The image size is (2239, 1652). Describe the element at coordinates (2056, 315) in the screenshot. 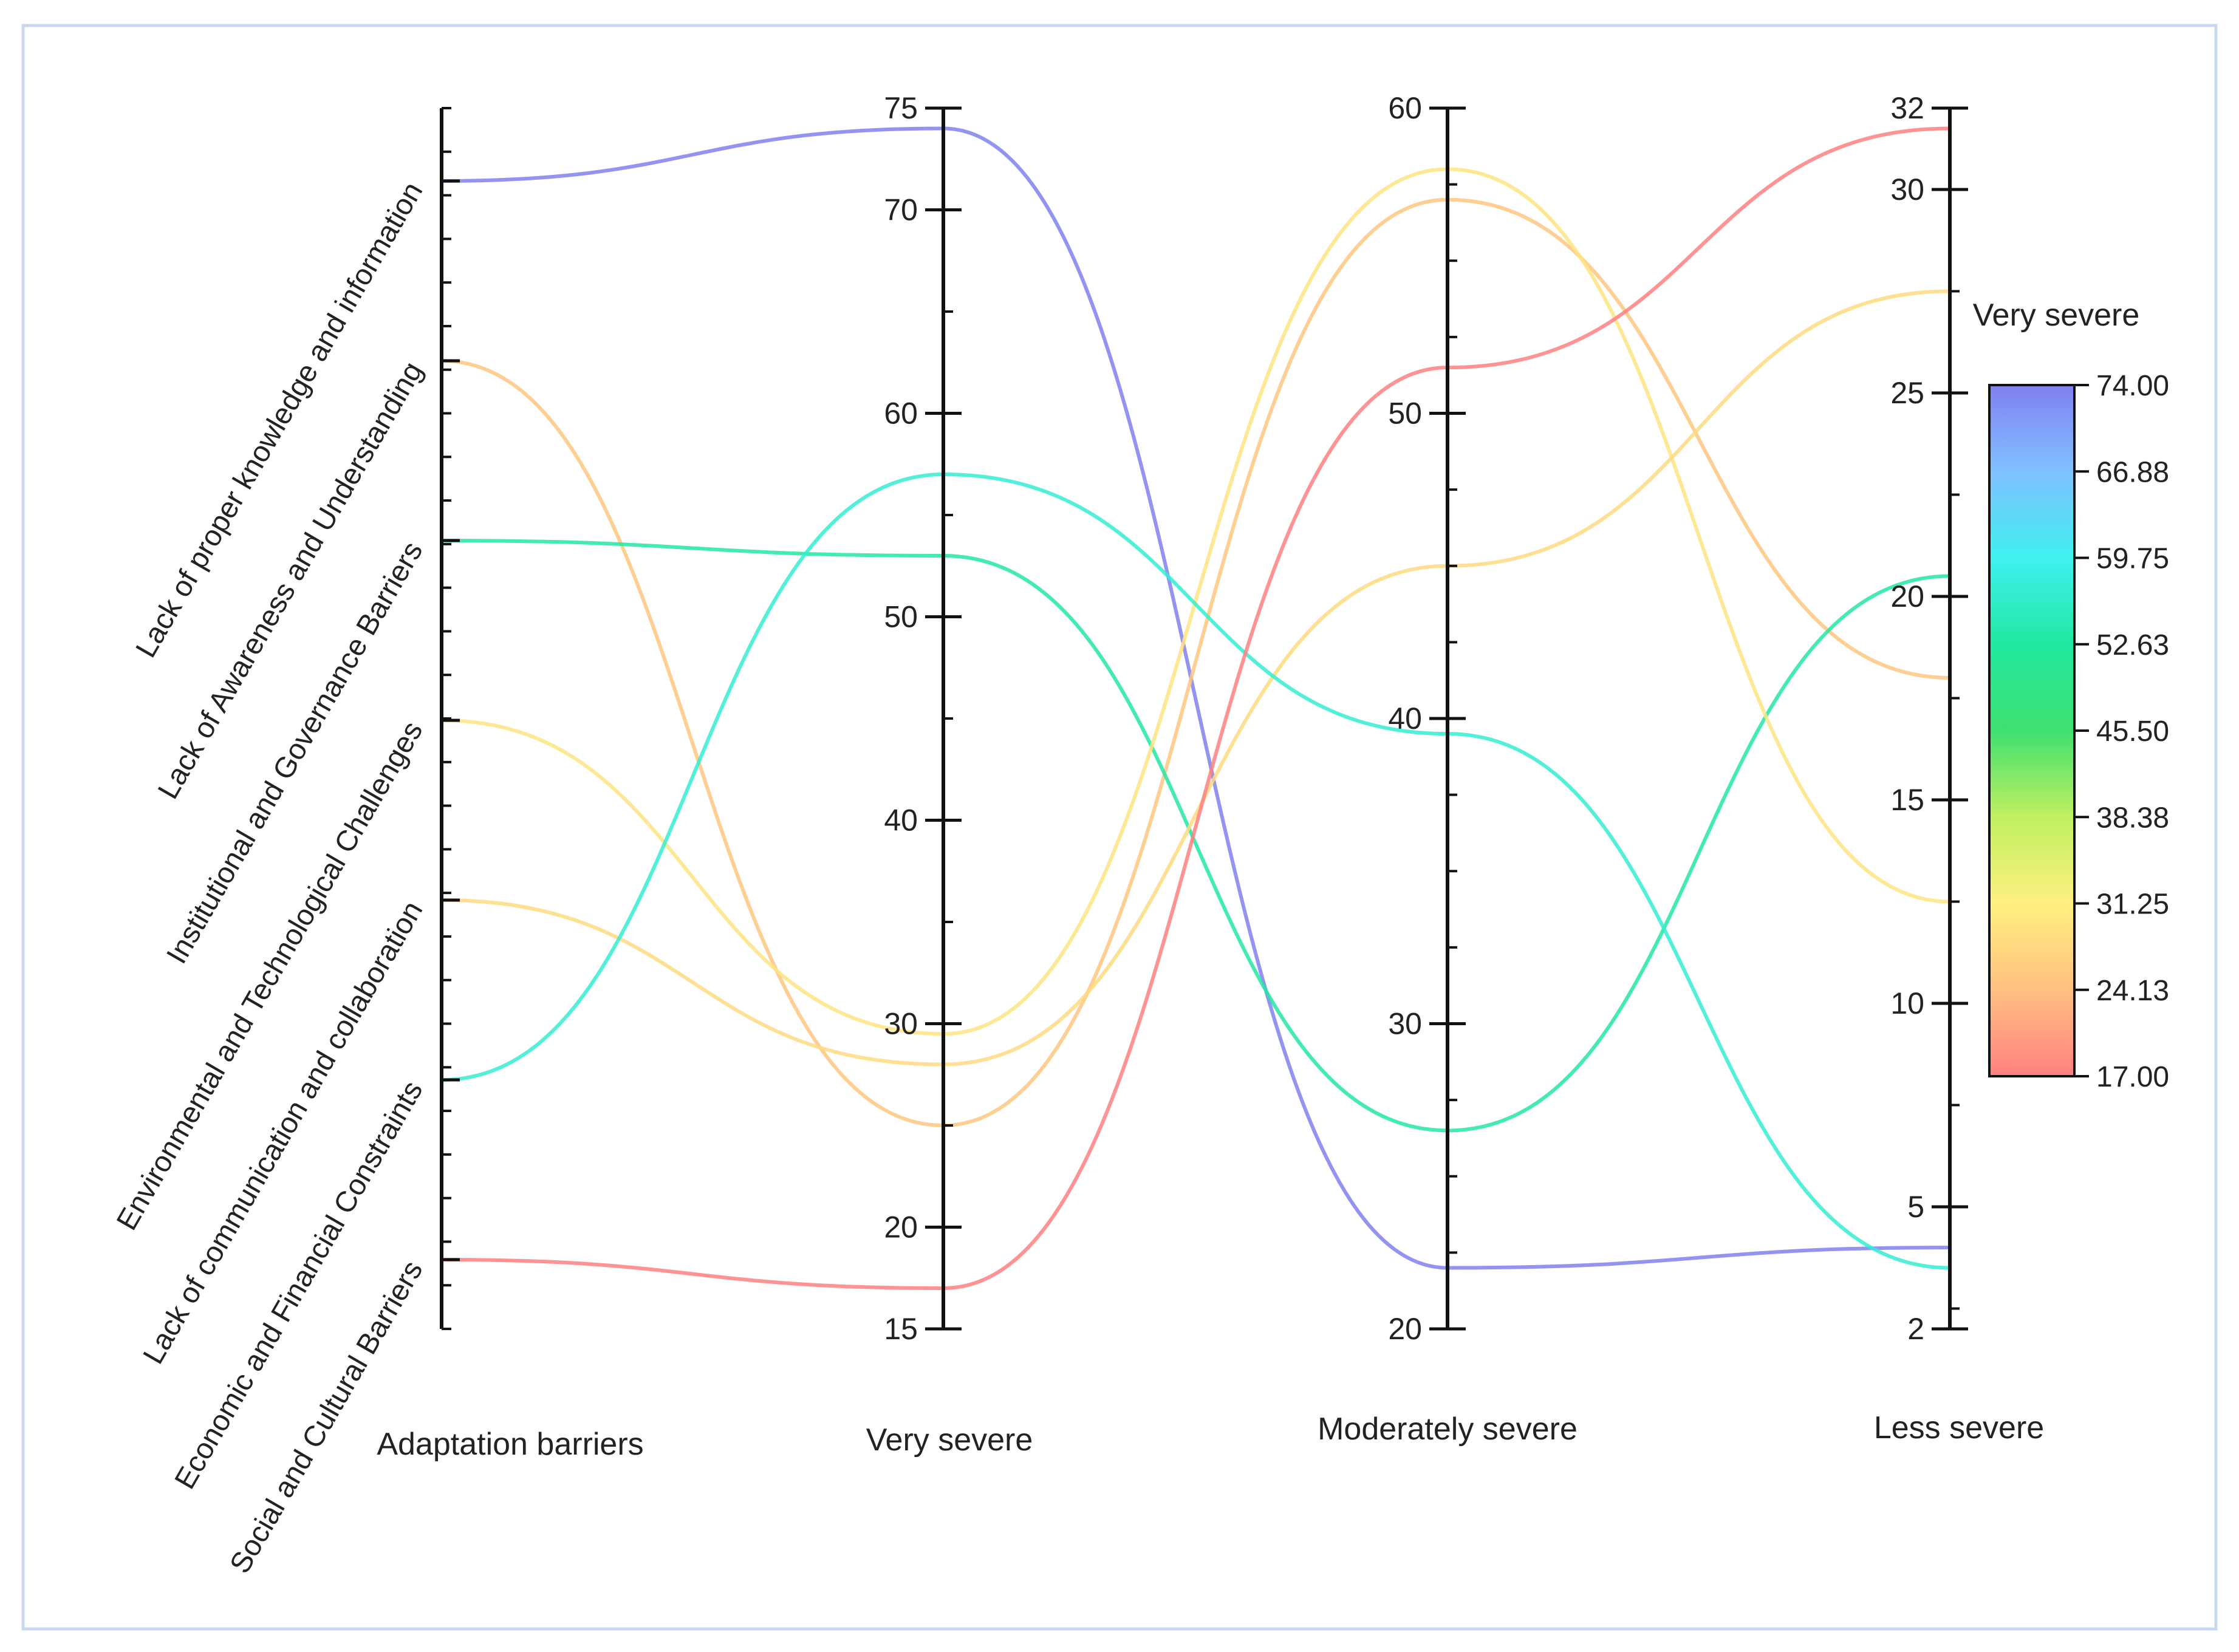

I see `colorbar-title: Very severe` at that location.